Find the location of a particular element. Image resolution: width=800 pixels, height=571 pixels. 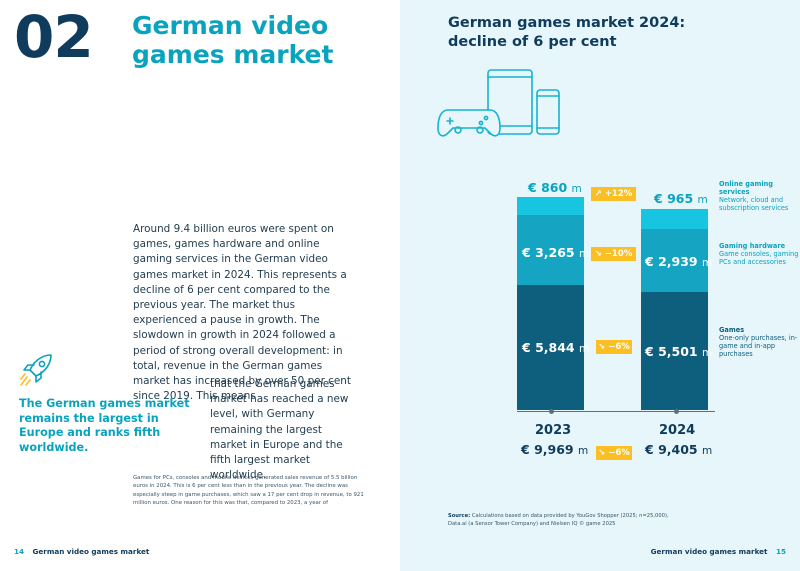

label-2023-hardware: € 3,265 m is located at coordinates (556, 252).